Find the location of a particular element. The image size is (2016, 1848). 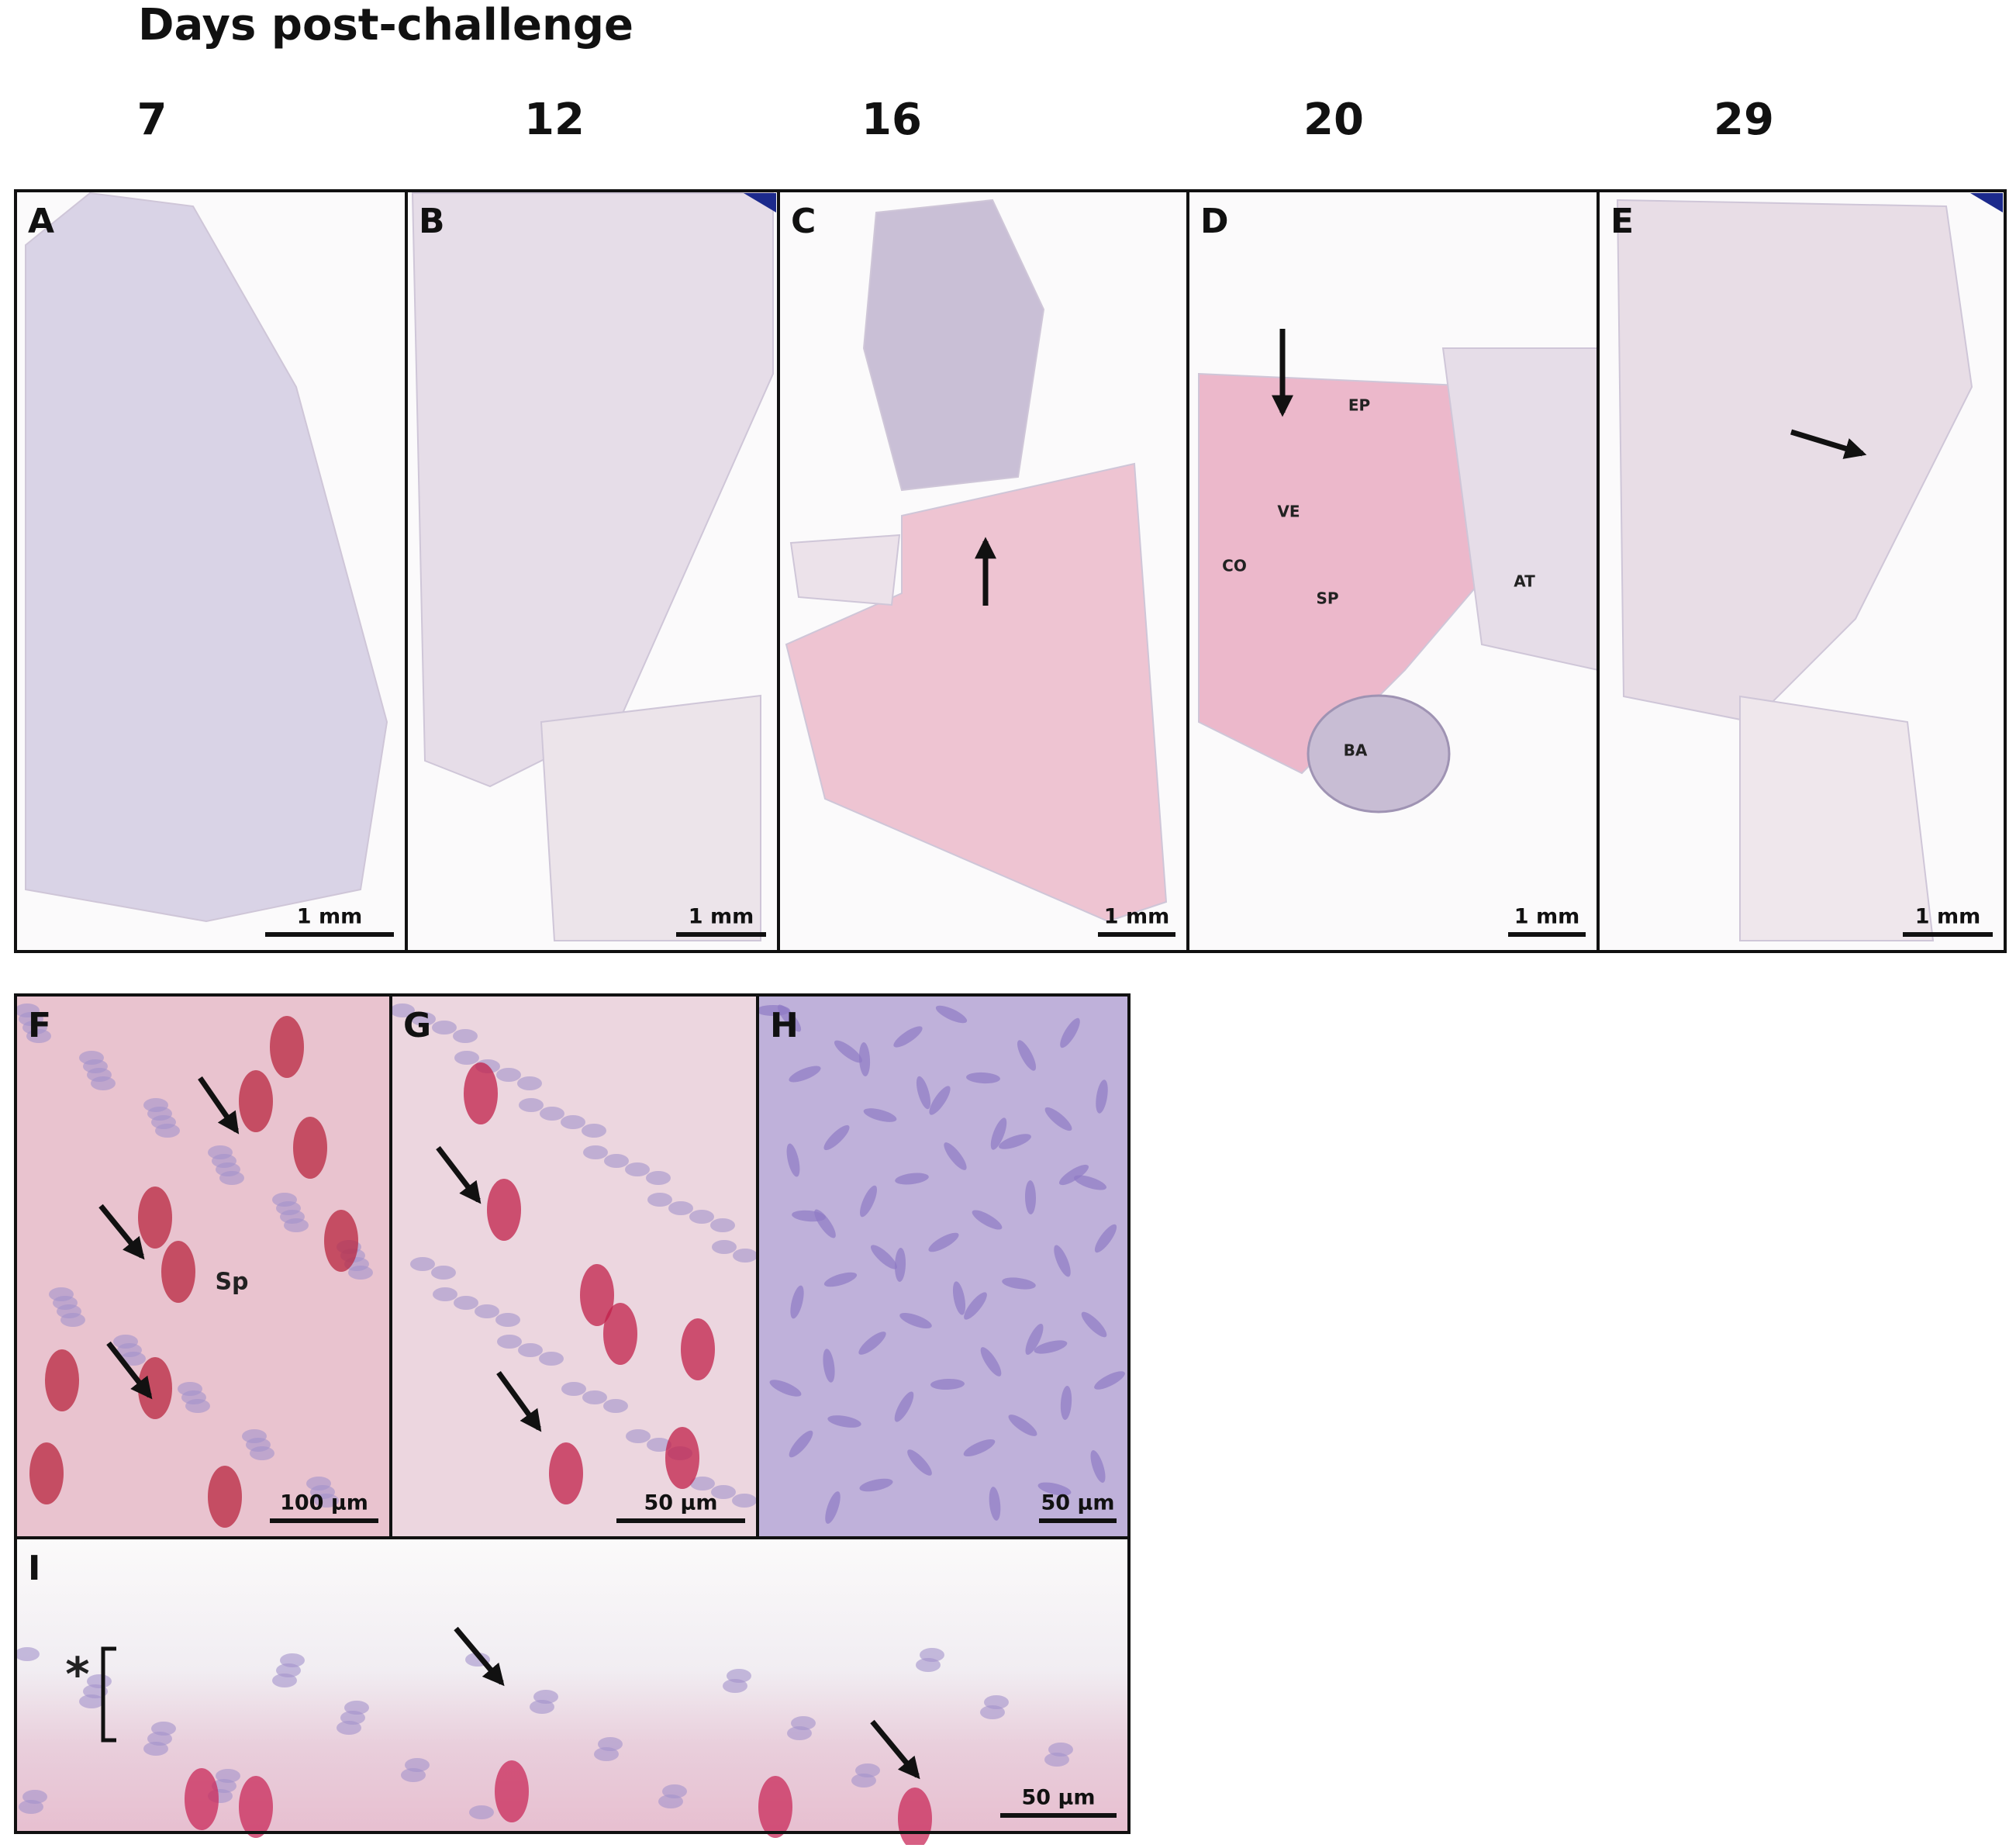

panel-label: F is located at coordinates (39, 1025).